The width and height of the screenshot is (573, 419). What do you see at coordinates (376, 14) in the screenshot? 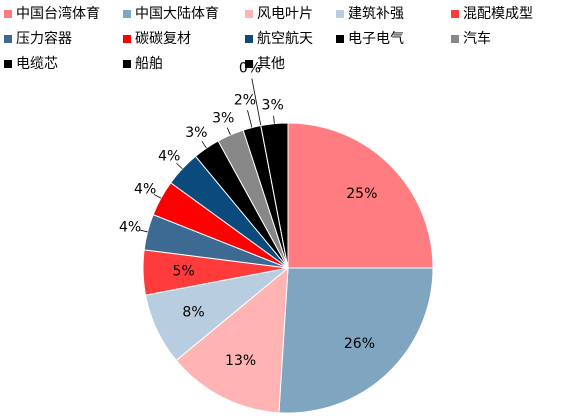
I see `legend-label: 建筑补强` at bounding box center [376, 14].